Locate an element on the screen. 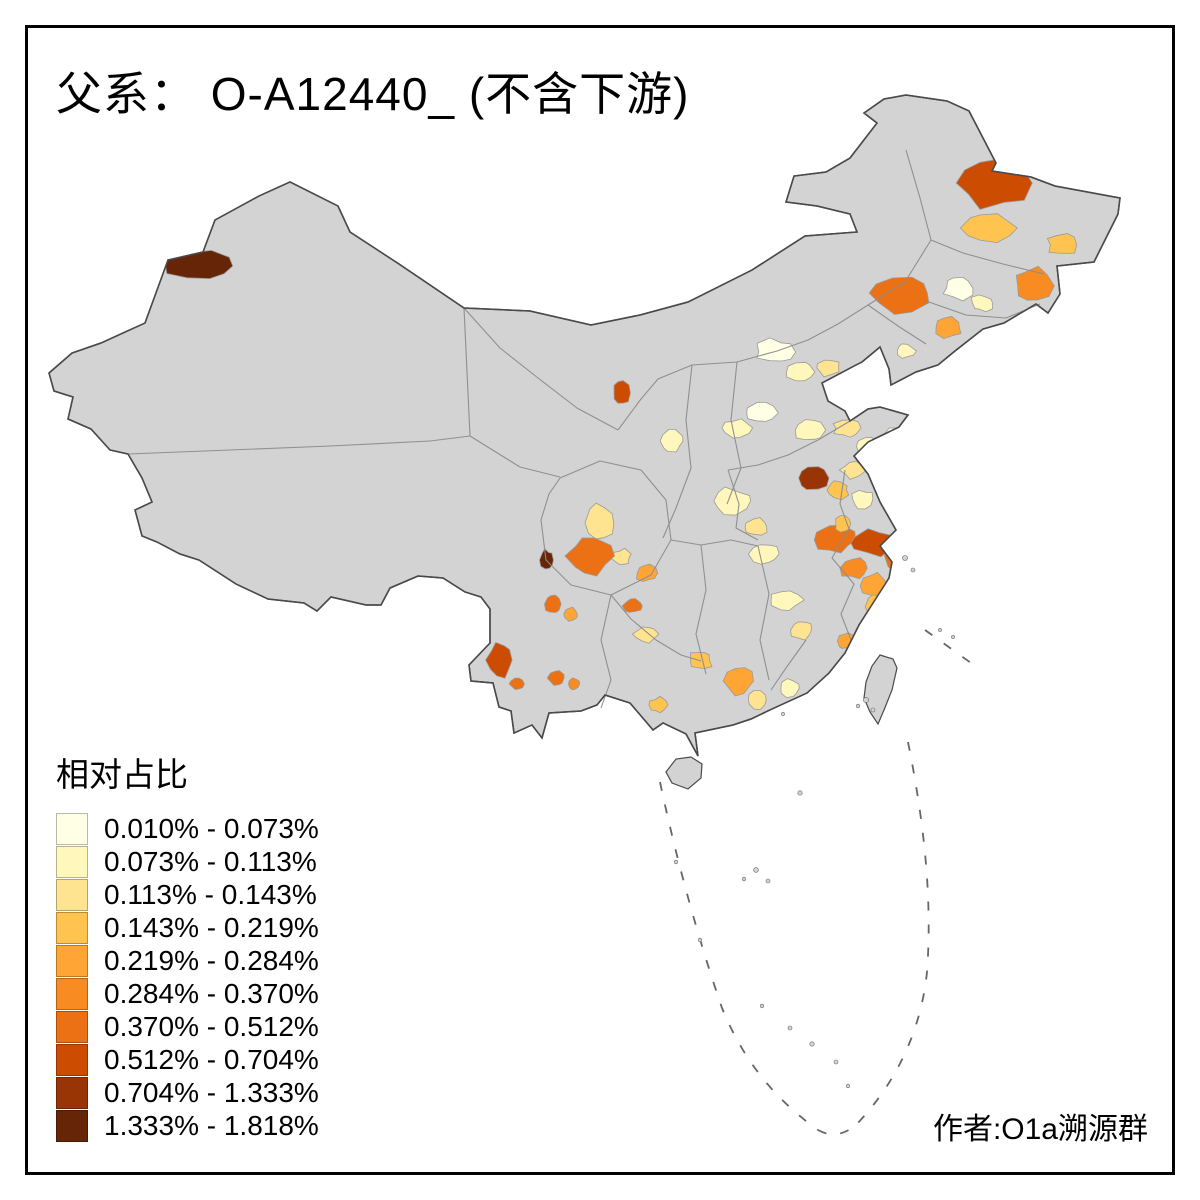  legend-item: 0.073% - 0.113% is located at coordinates (187, 861).